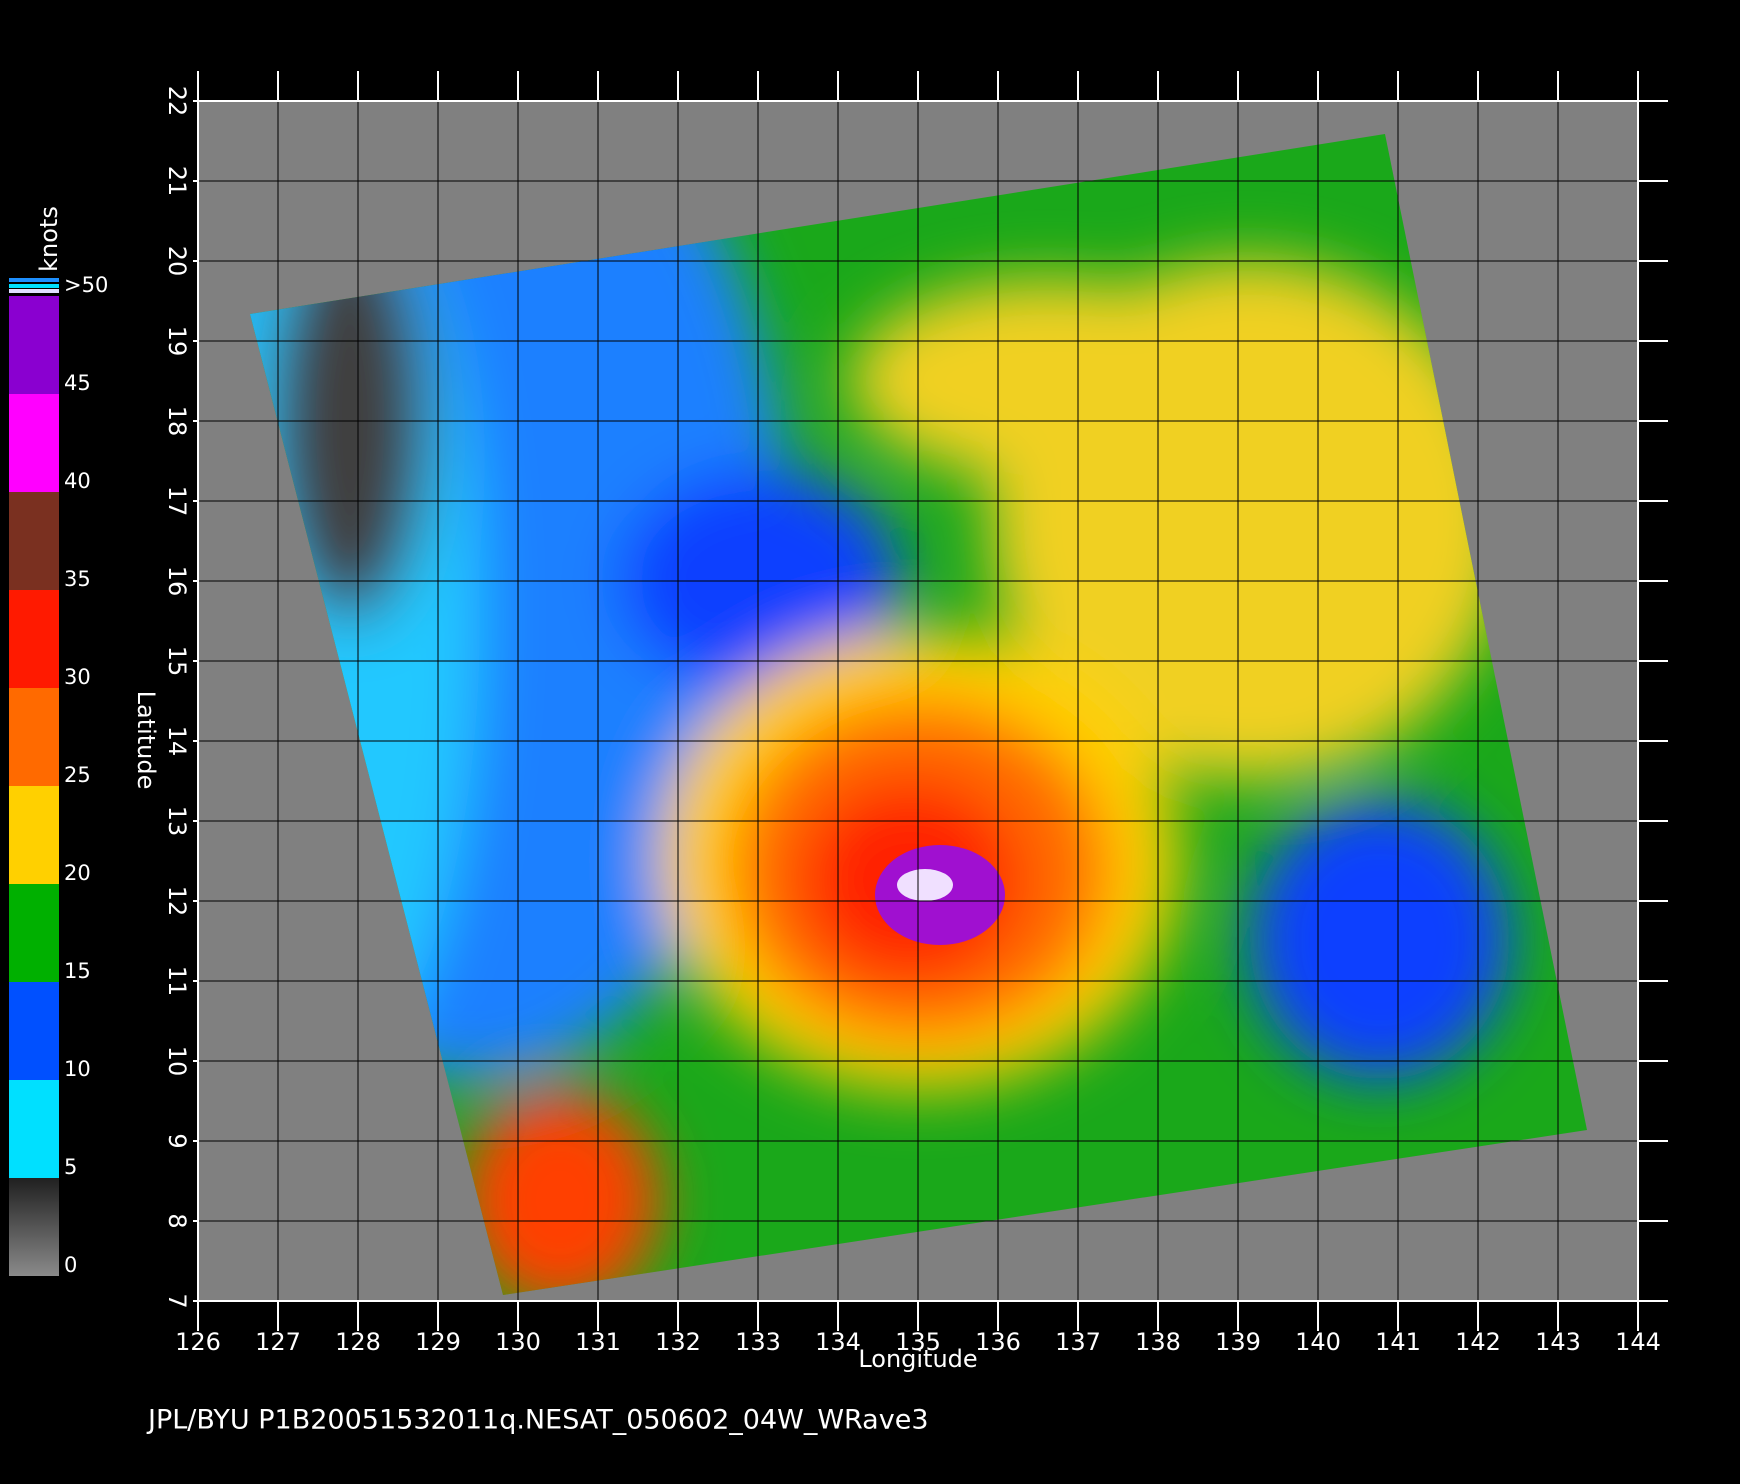 The height and width of the screenshot is (1484, 1740). Describe the element at coordinates (177, 1061) in the screenshot. I see `y-tick-label: 10` at that location.